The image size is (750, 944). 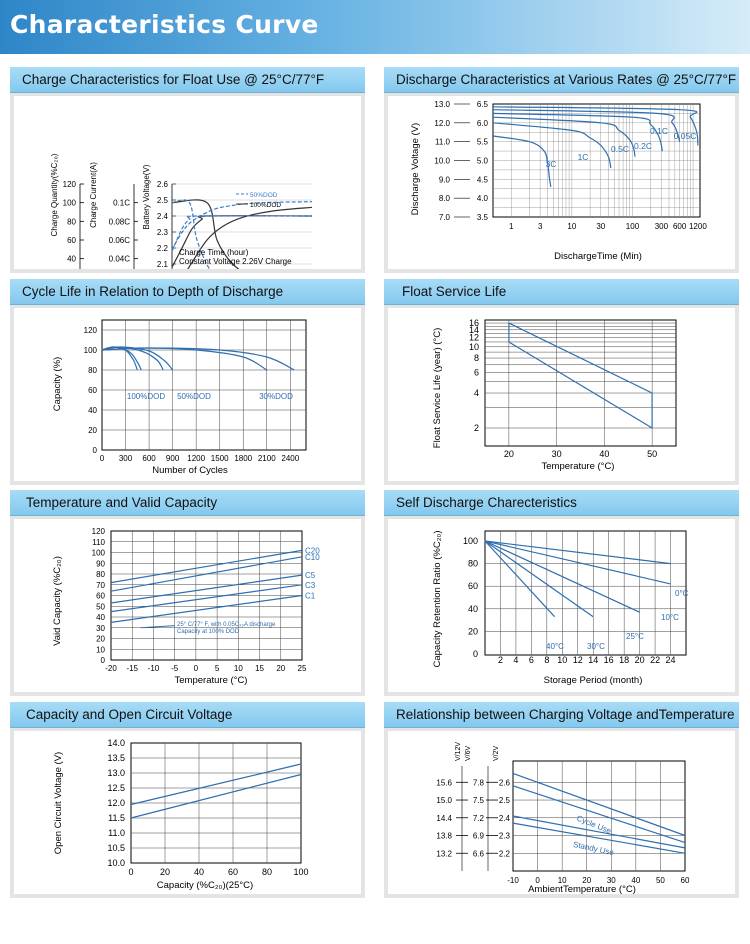 What do you see at coordinates (474, 323) in the screenshot?
I see `tick-label: 16` at bounding box center [474, 323].